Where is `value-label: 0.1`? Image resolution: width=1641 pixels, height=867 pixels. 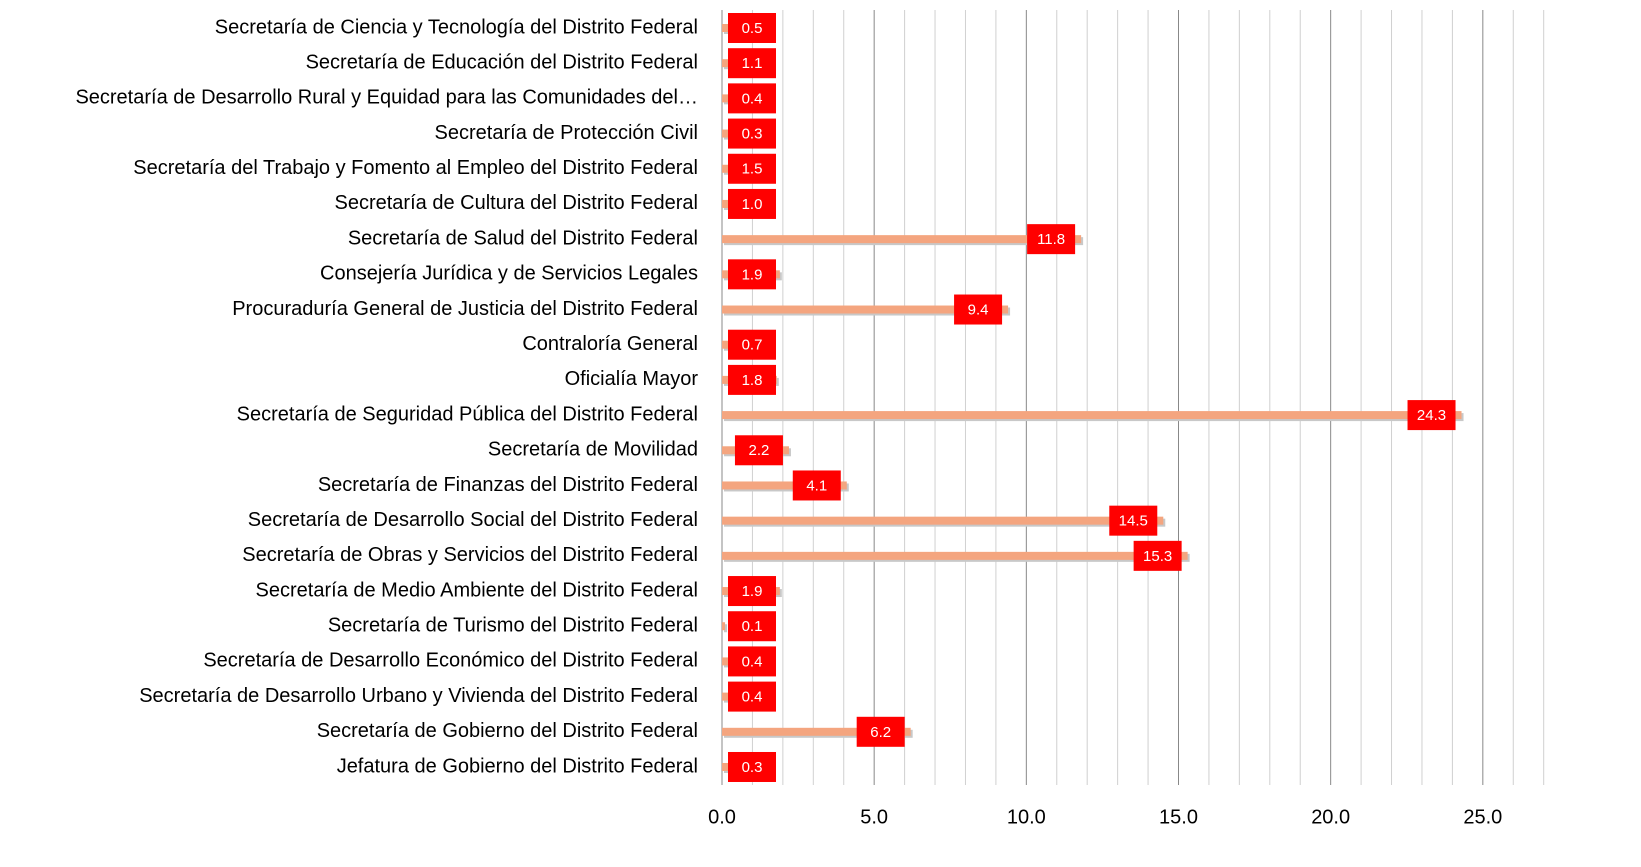 value-label: 0.1 is located at coordinates (752, 626).